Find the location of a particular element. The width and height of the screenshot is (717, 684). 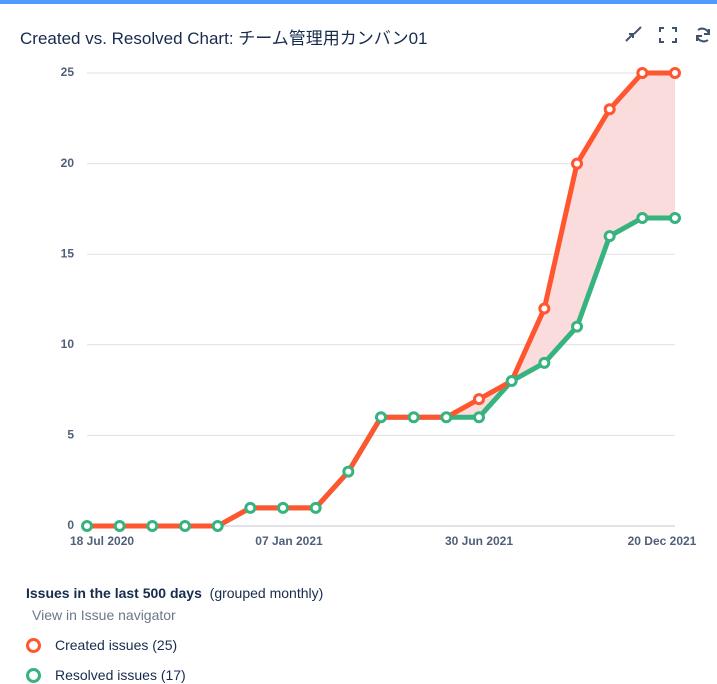

toolbar is located at coordinates (667, 34).